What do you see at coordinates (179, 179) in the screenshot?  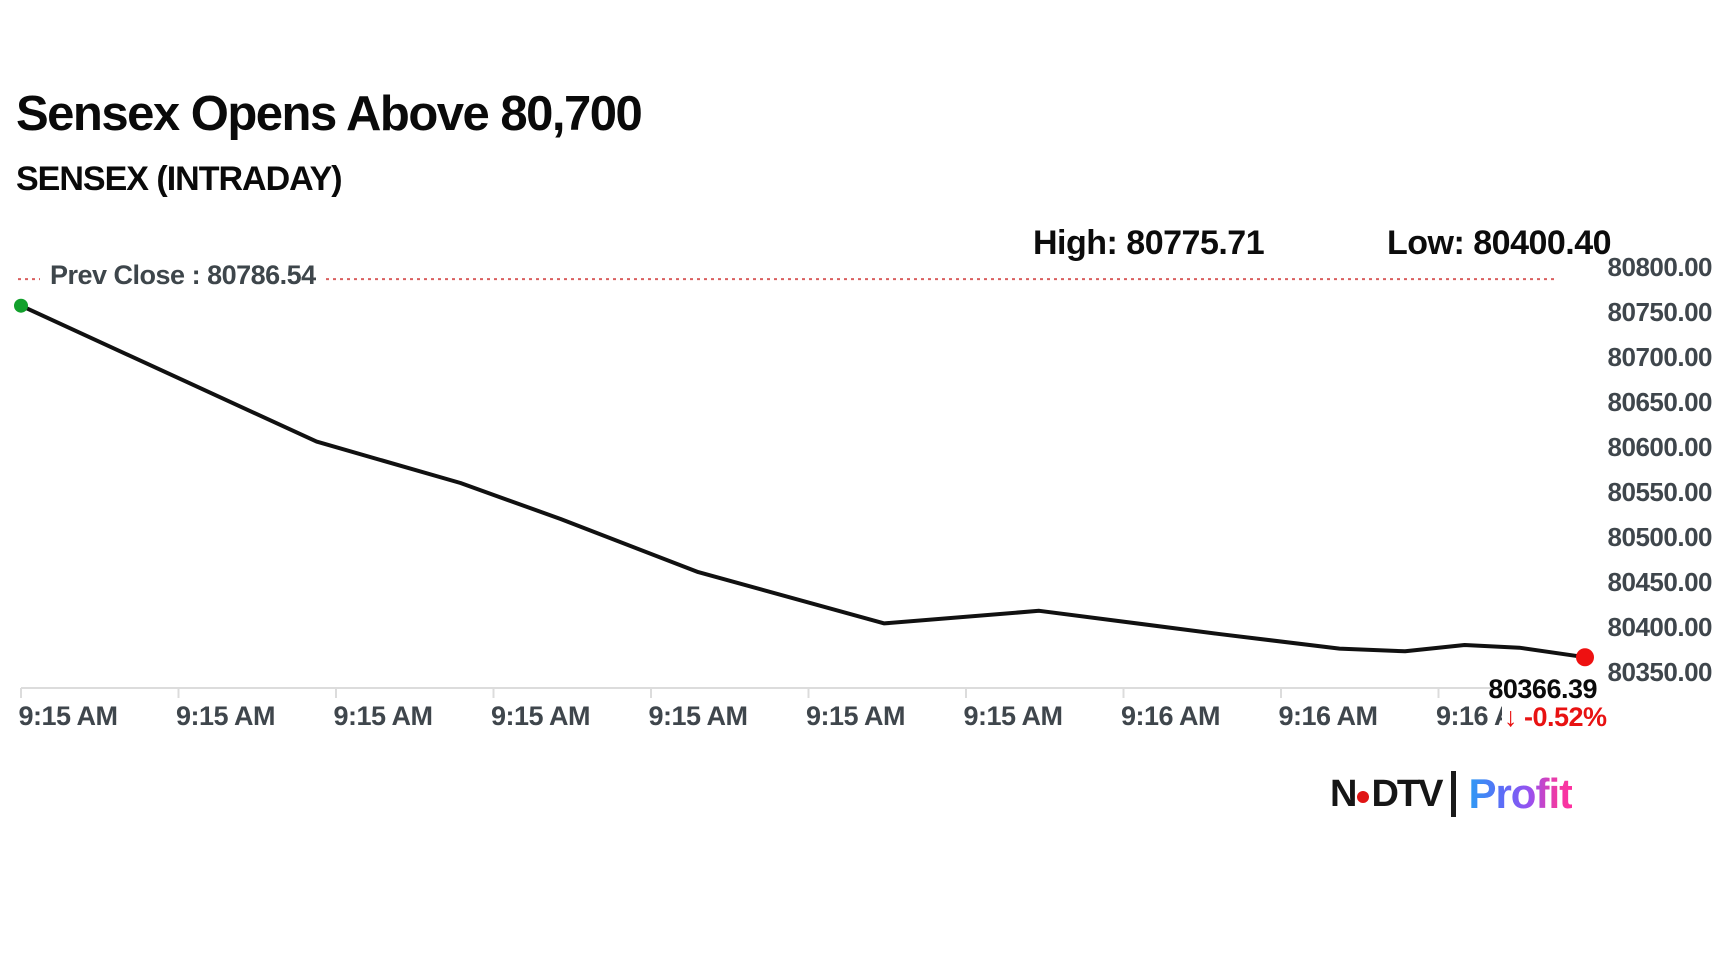 I see `chart-subtitle: SENSEX (INTRADAY)` at bounding box center [179, 179].